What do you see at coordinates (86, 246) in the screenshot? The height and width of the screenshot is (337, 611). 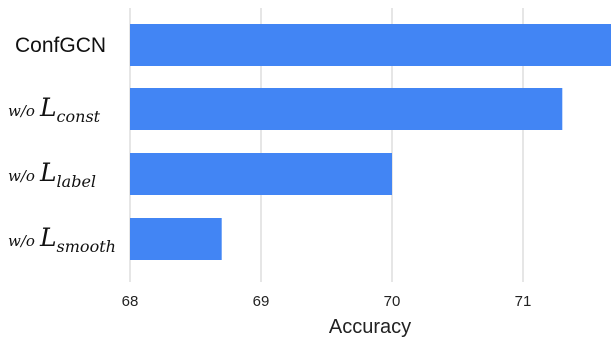 I see `category-subscript: smooth` at bounding box center [86, 246].